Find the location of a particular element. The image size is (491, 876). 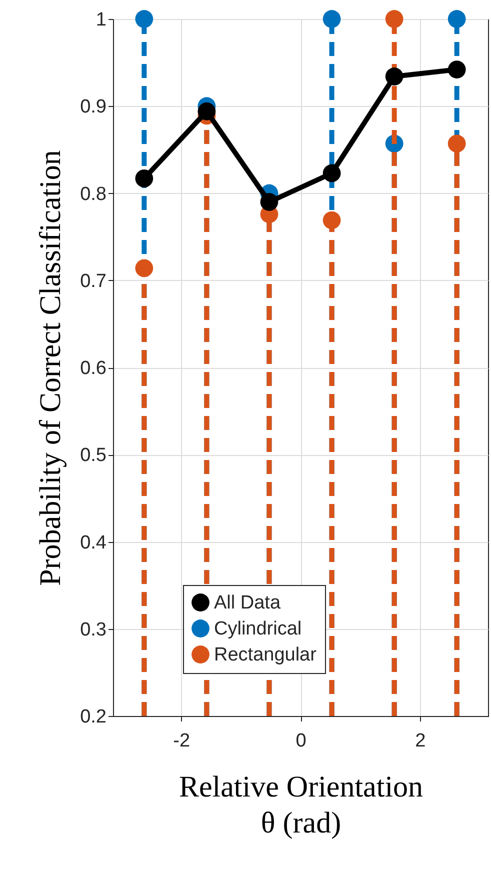

x-tick-label: 2 is located at coordinates (420, 741).